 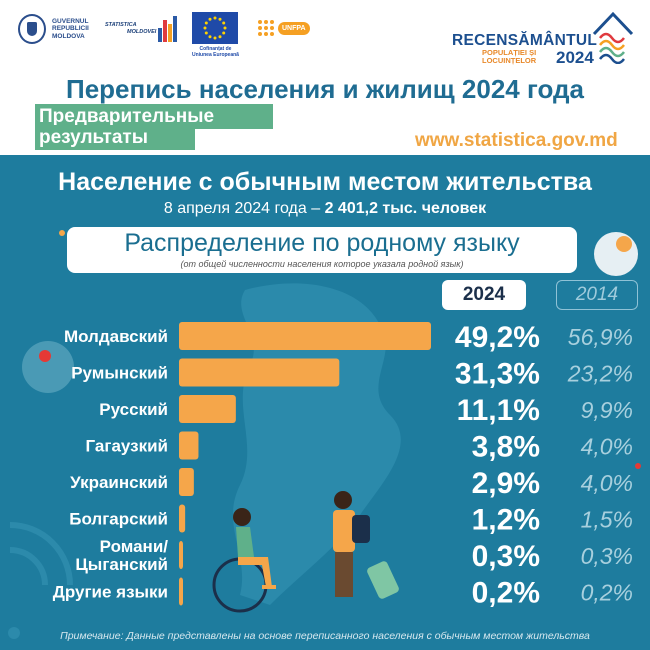 What do you see at coordinates (575, 57) in the screenshot?
I see `census-logo-year: 2024` at bounding box center [575, 57].